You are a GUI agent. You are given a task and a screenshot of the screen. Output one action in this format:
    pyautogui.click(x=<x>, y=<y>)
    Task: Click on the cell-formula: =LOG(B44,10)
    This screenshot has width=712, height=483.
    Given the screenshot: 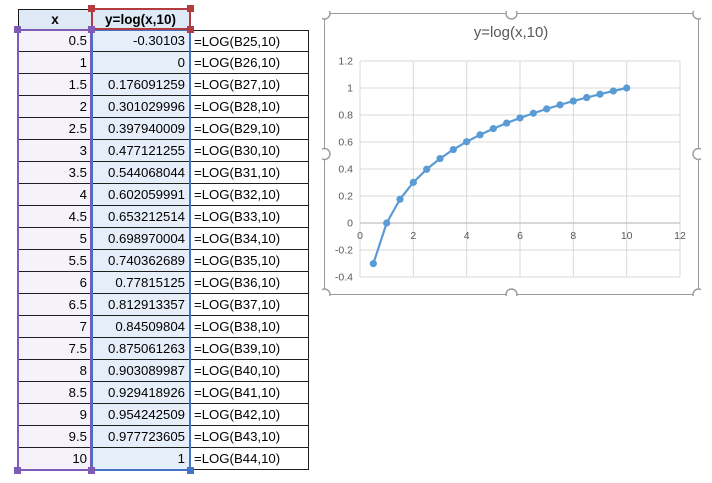 What is the action you would take?
    pyautogui.click(x=249, y=459)
    